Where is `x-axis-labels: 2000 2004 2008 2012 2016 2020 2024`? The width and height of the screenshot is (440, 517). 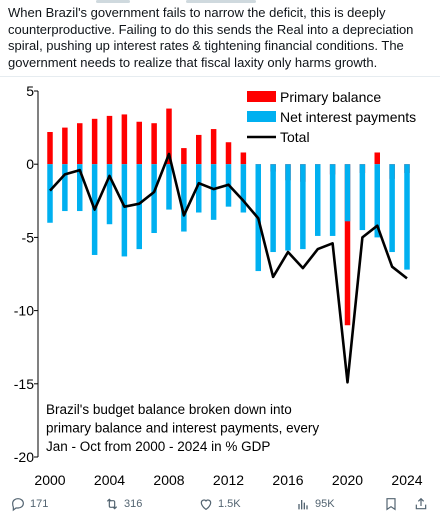
x-axis-labels: 2000 2004 2008 2012 2016 2020 2024 is located at coordinates (228, 479).